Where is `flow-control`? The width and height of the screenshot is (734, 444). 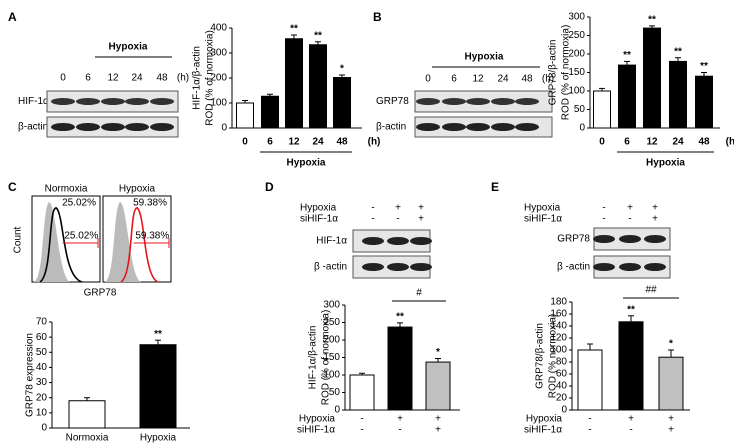
flow-control is located at coordinates (123, 242).